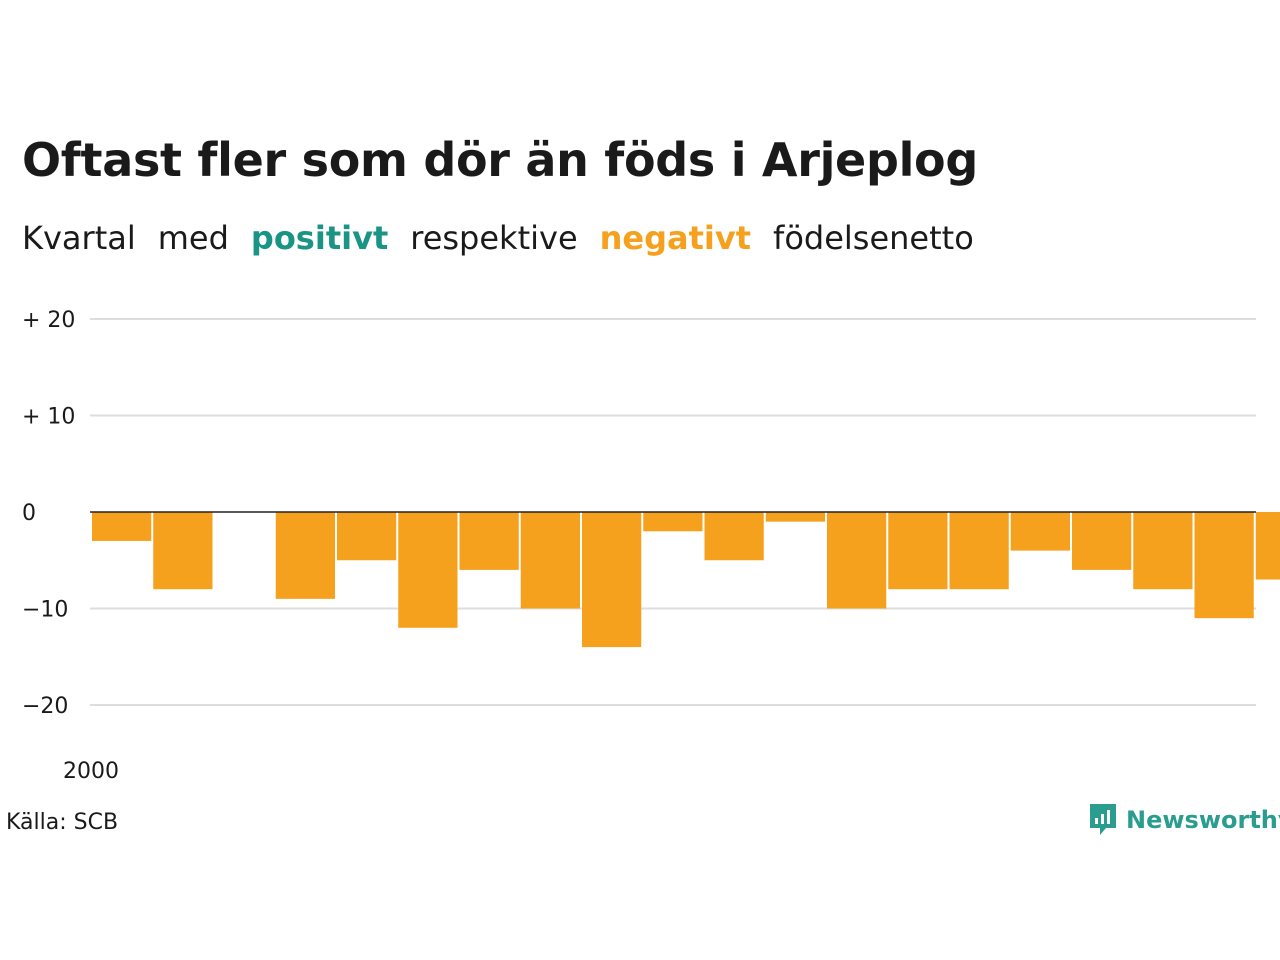  Describe the element at coordinates (193, 238) in the screenshot. I see `subtitle-word: med` at that location.